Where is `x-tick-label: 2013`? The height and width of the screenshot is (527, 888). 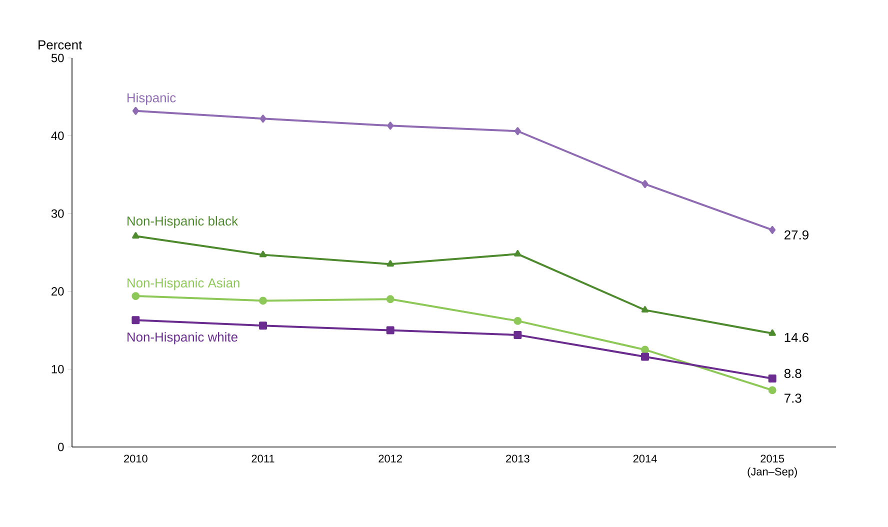
x-tick-label: 2013 is located at coordinates (518, 458).